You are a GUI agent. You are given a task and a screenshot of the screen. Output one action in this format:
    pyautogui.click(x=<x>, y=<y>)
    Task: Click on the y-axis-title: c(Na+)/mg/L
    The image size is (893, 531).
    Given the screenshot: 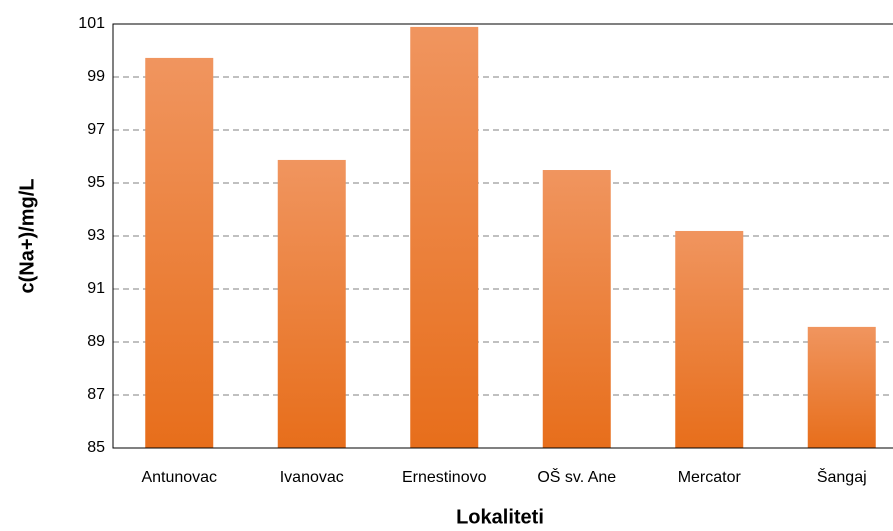 What is the action you would take?
    pyautogui.click(x=27, y=235)
    